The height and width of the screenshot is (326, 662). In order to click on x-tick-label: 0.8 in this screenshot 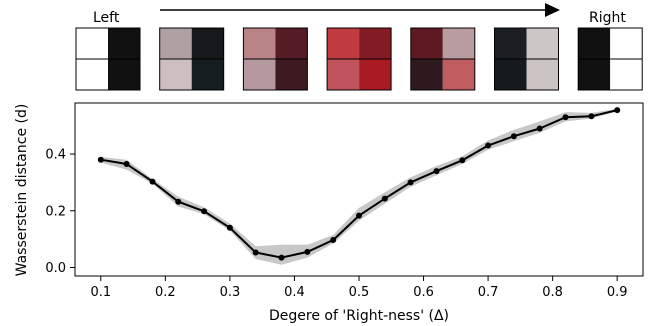, I will do `click(552, 292)`.